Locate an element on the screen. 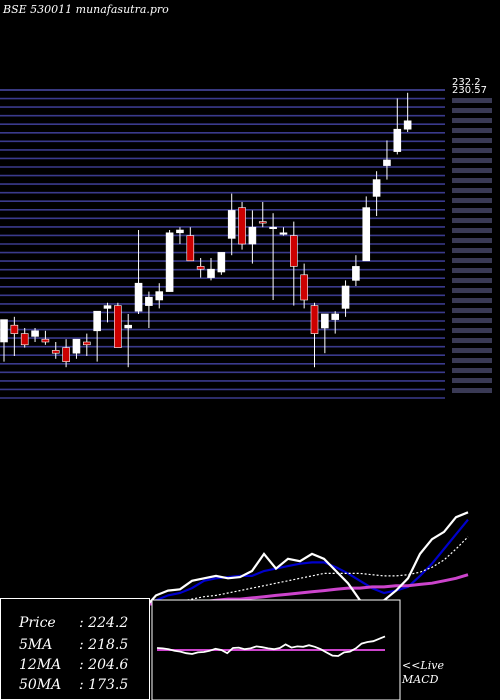 The height and width of the screenshot is (700, 500). ma50-row: 50MA: 173.5 is located at coordinates (74, 685).